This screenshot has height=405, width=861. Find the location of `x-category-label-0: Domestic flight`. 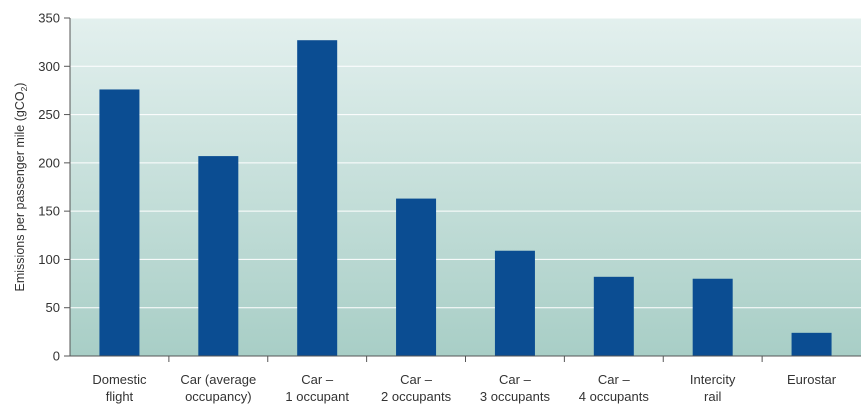

x-category-label-0: Domestic flight is located at coordinates (119, 388).